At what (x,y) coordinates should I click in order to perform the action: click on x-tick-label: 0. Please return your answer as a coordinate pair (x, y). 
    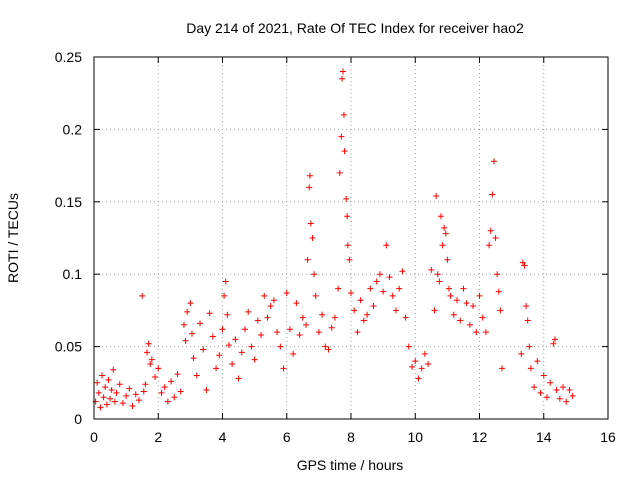
    Looking at the image, I should click on (94, 437).